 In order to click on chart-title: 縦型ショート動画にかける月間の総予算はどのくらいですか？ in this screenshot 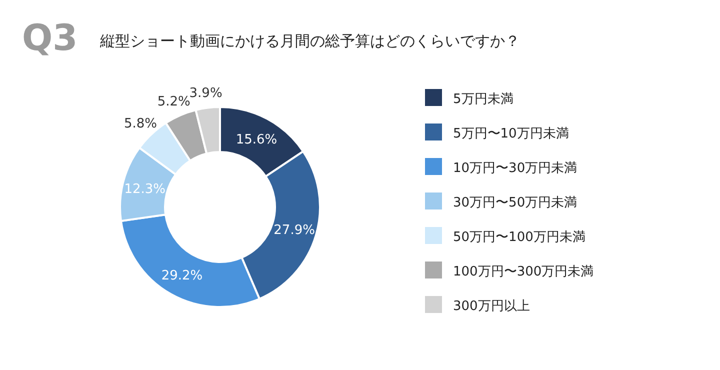, I will do `click(309, 41)`.